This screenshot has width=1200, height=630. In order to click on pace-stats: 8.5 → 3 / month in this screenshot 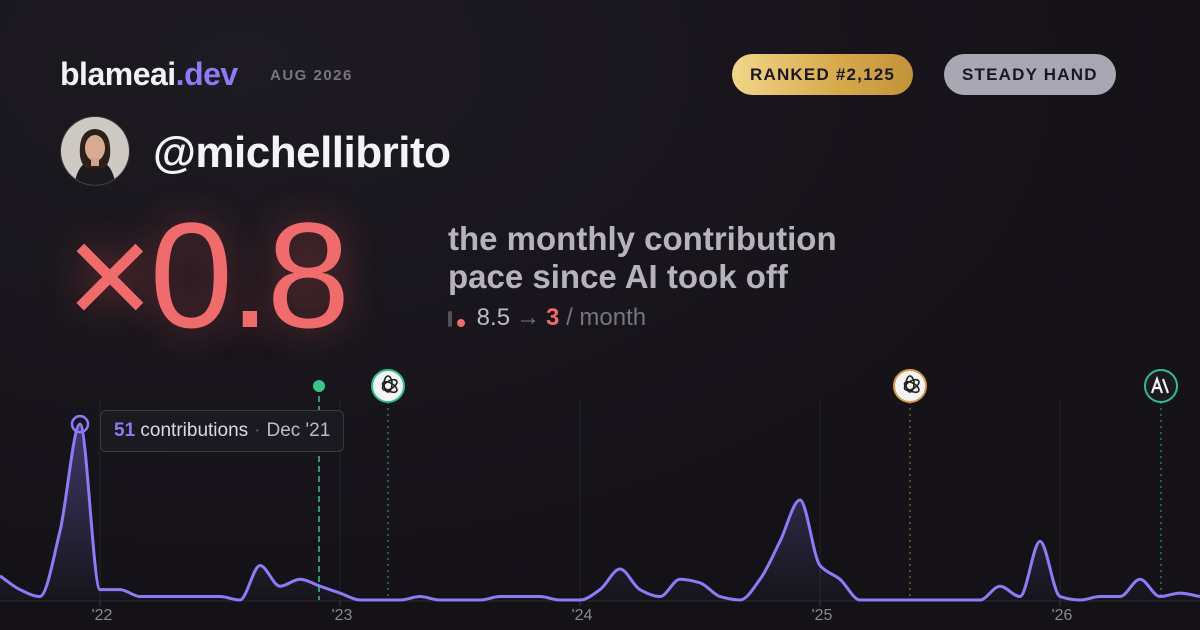, I will do `click(547, 318)`.